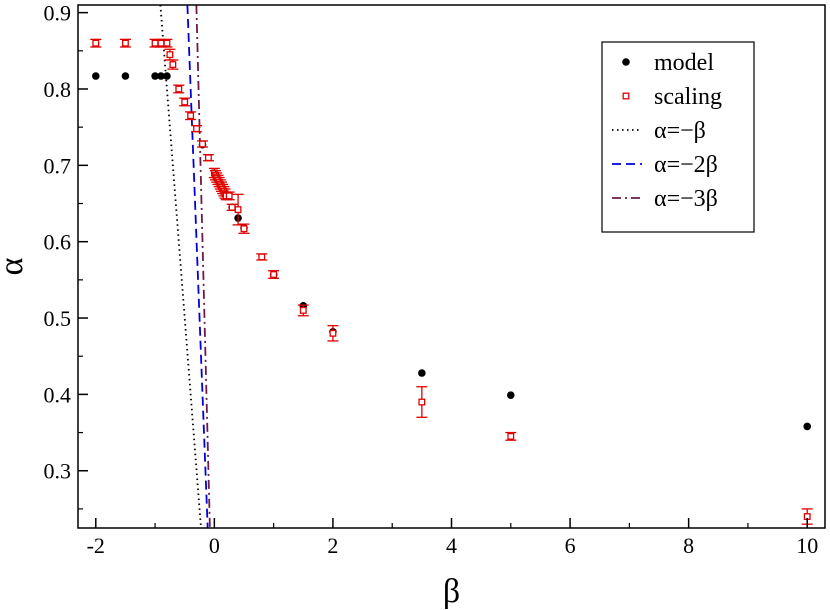  I want to click on legend-model-marker, so click(626, 62).